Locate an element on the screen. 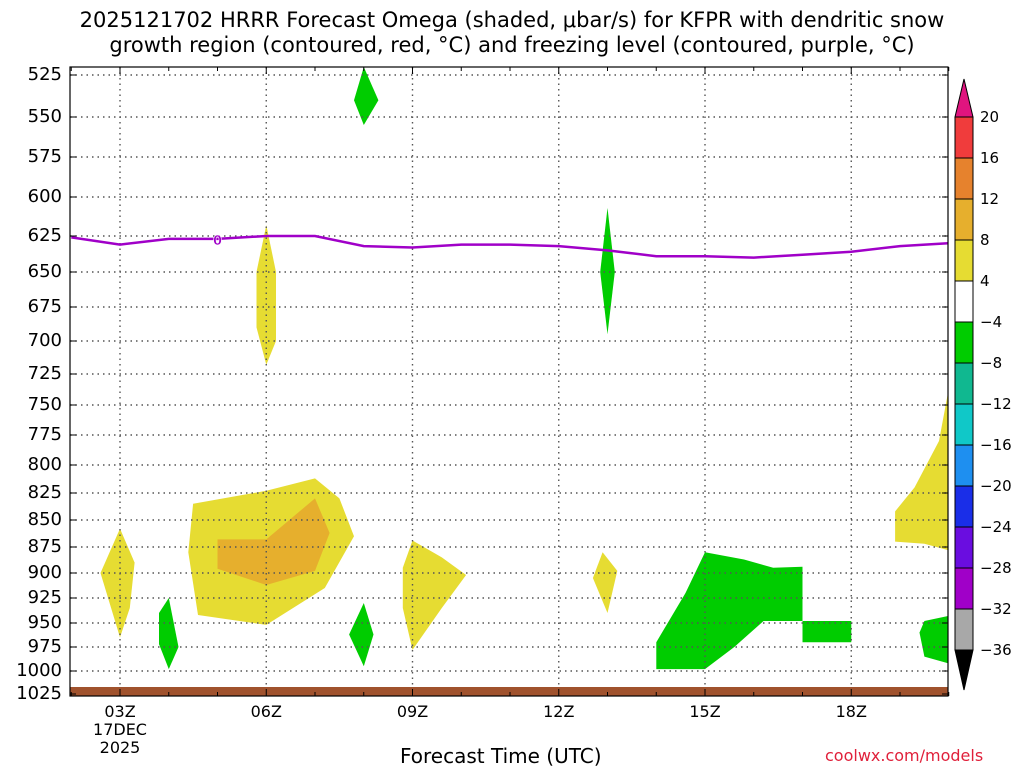 This screenshot has height=768, width=1024. x-tick-label: 06Z is located at coordinates (266, 711).